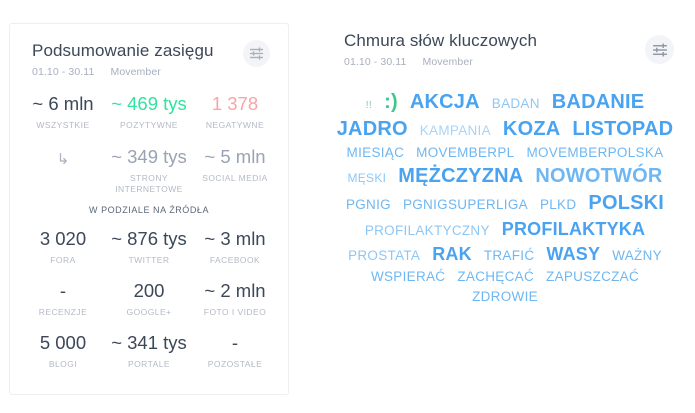  Describe the element at coordinates (515, 103) in the screenshot. I see `cloud-word: BADAN` at that location.